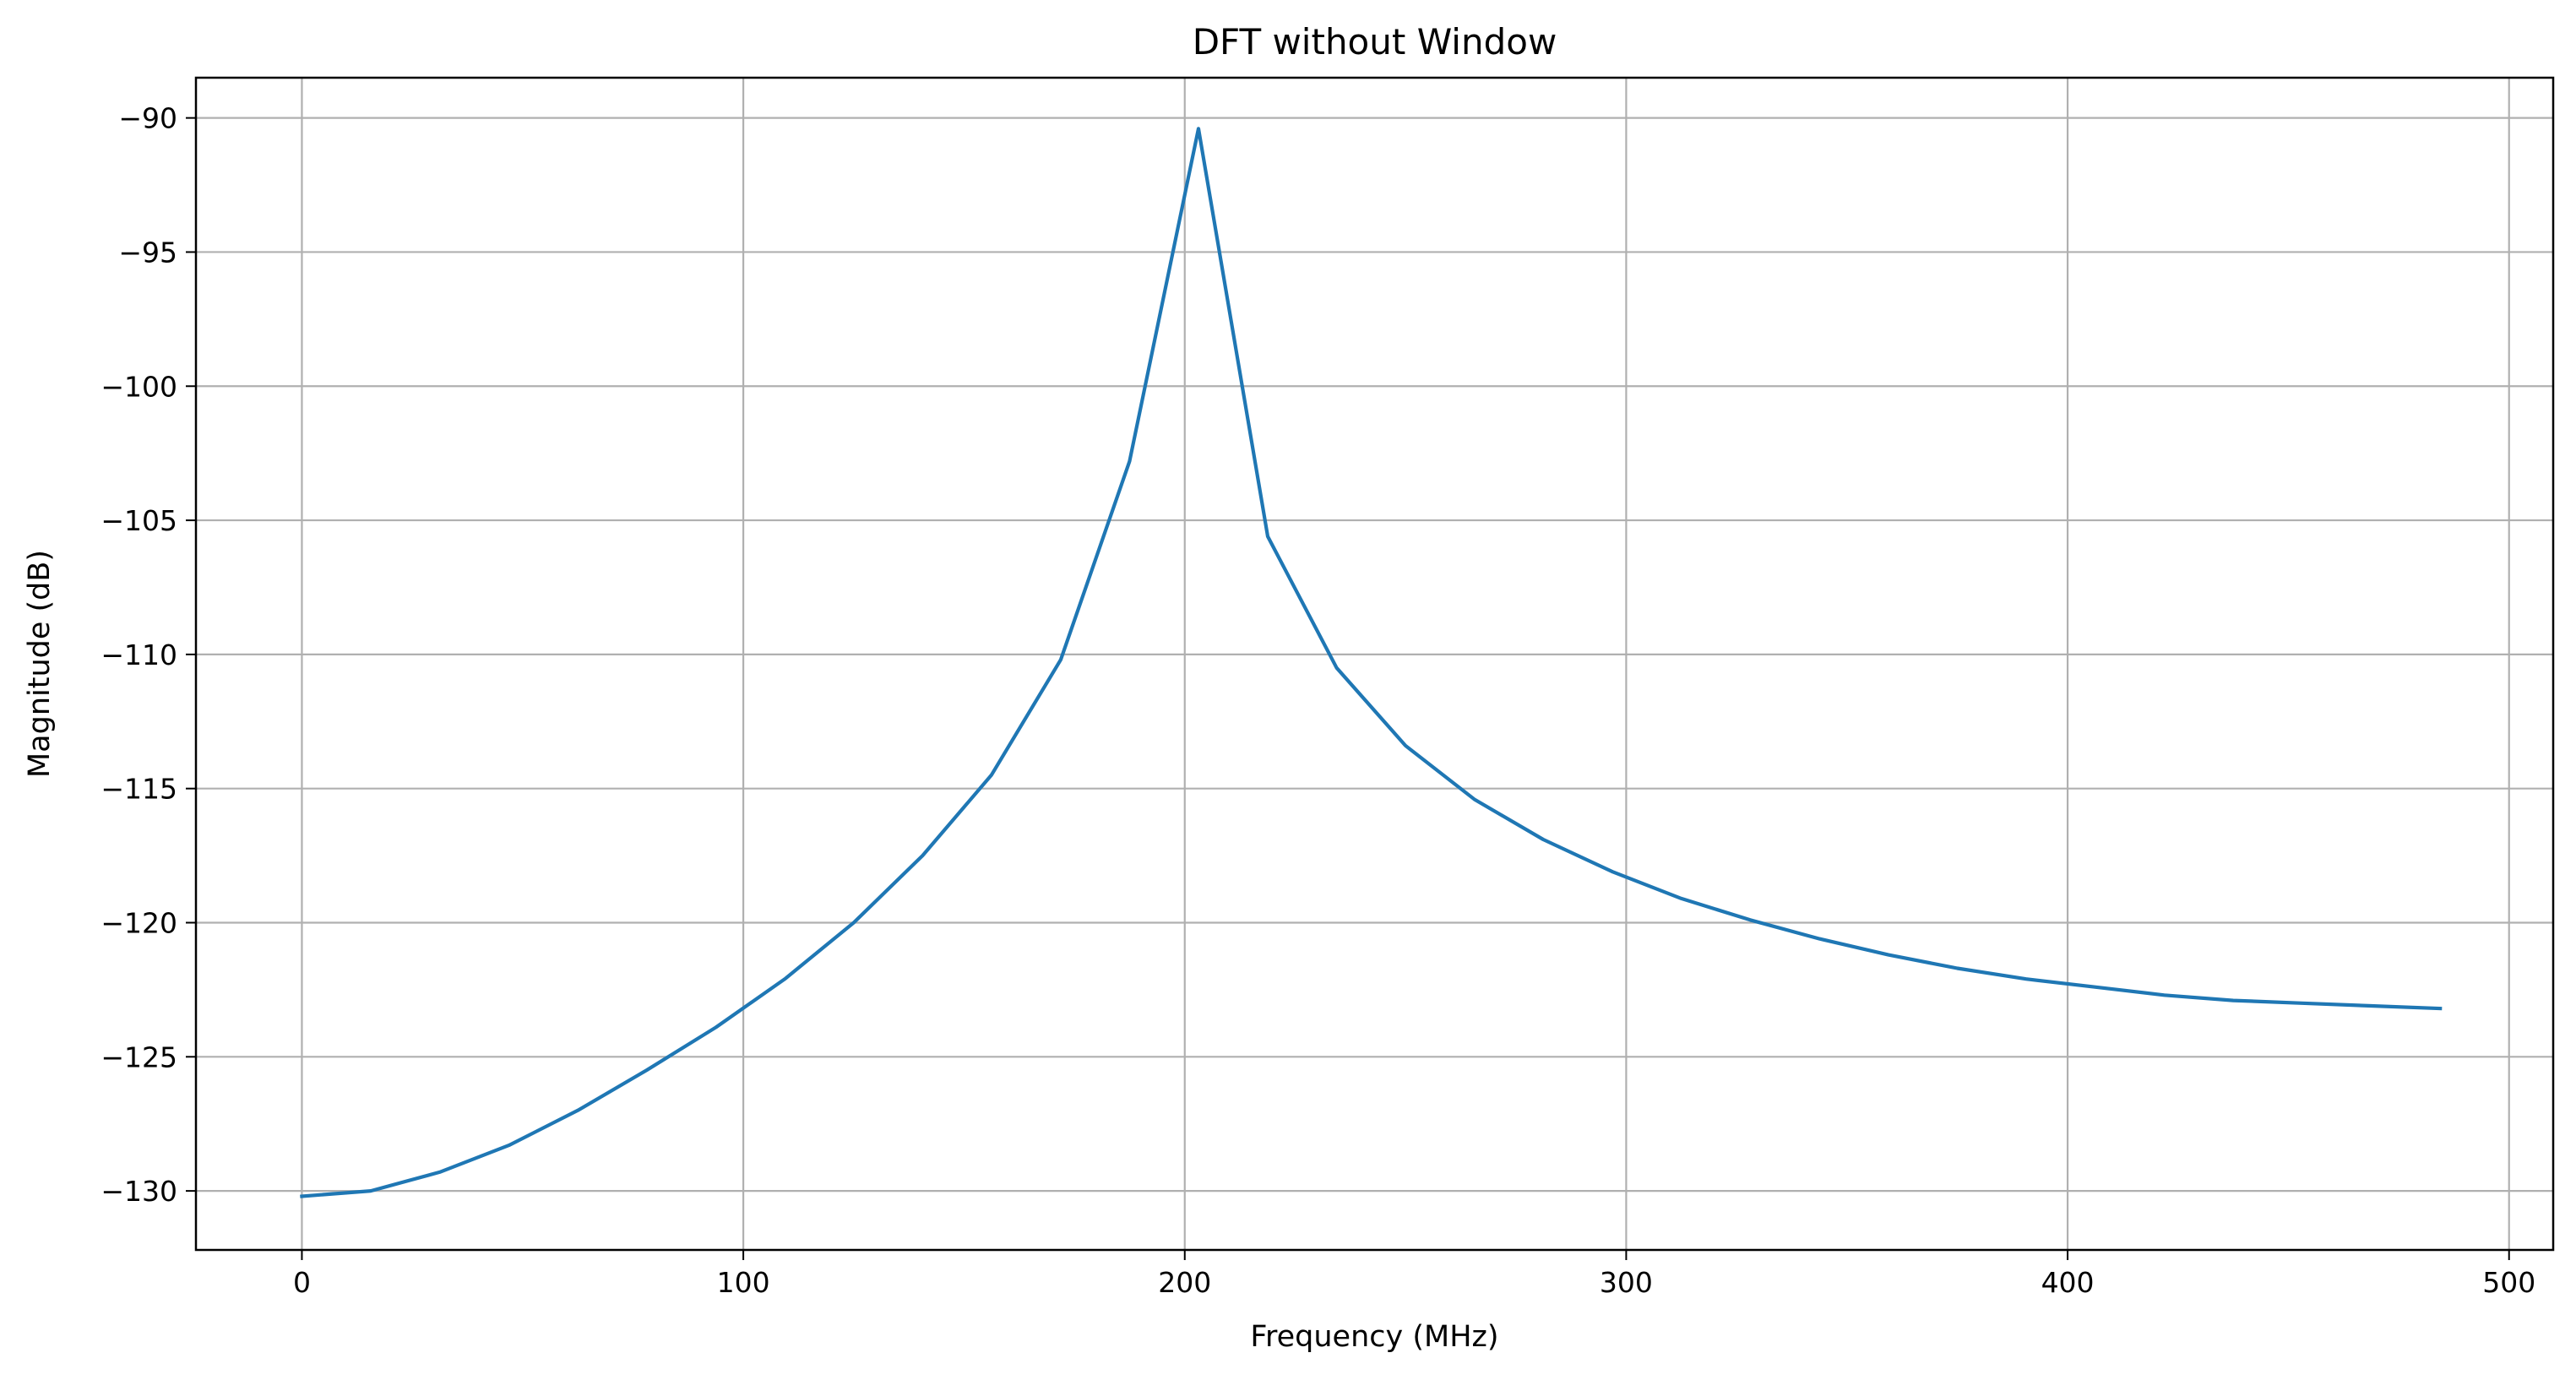 The width and height of the screenshot is (2576, 1380). Describe the element at coordinates (139, 1056) in the screenshot. I see `y-tick-label: −125` at that location.